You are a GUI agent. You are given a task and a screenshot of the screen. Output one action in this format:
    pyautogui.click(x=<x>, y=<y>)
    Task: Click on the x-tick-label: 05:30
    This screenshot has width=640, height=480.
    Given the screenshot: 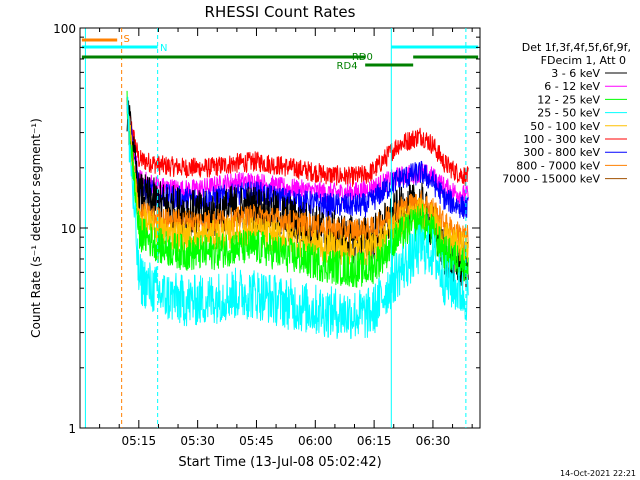 What is the action you would take?
    pyautogui.click(x=197, y=441)
    